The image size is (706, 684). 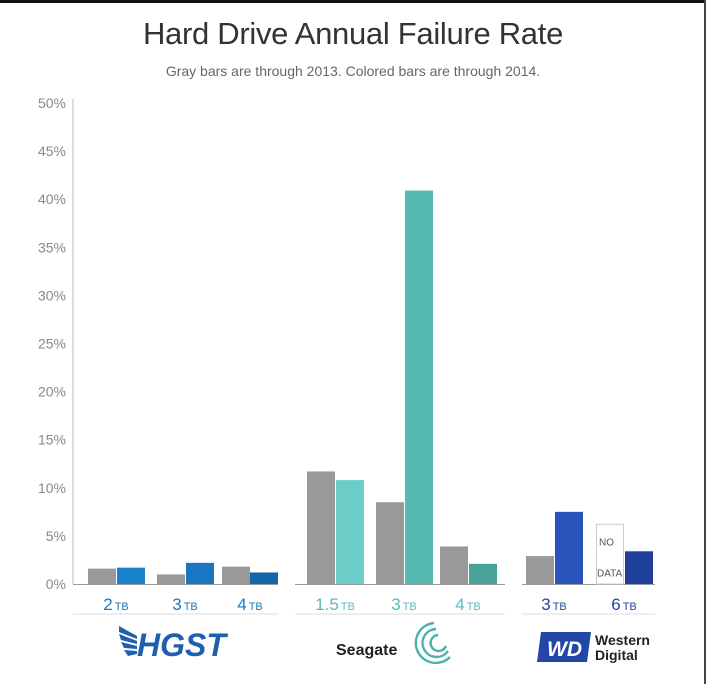 What do you see at coordinates (52, 199) in the screenshot?
I see `y-tick-label: 40%` at bounding box center [52, 199].